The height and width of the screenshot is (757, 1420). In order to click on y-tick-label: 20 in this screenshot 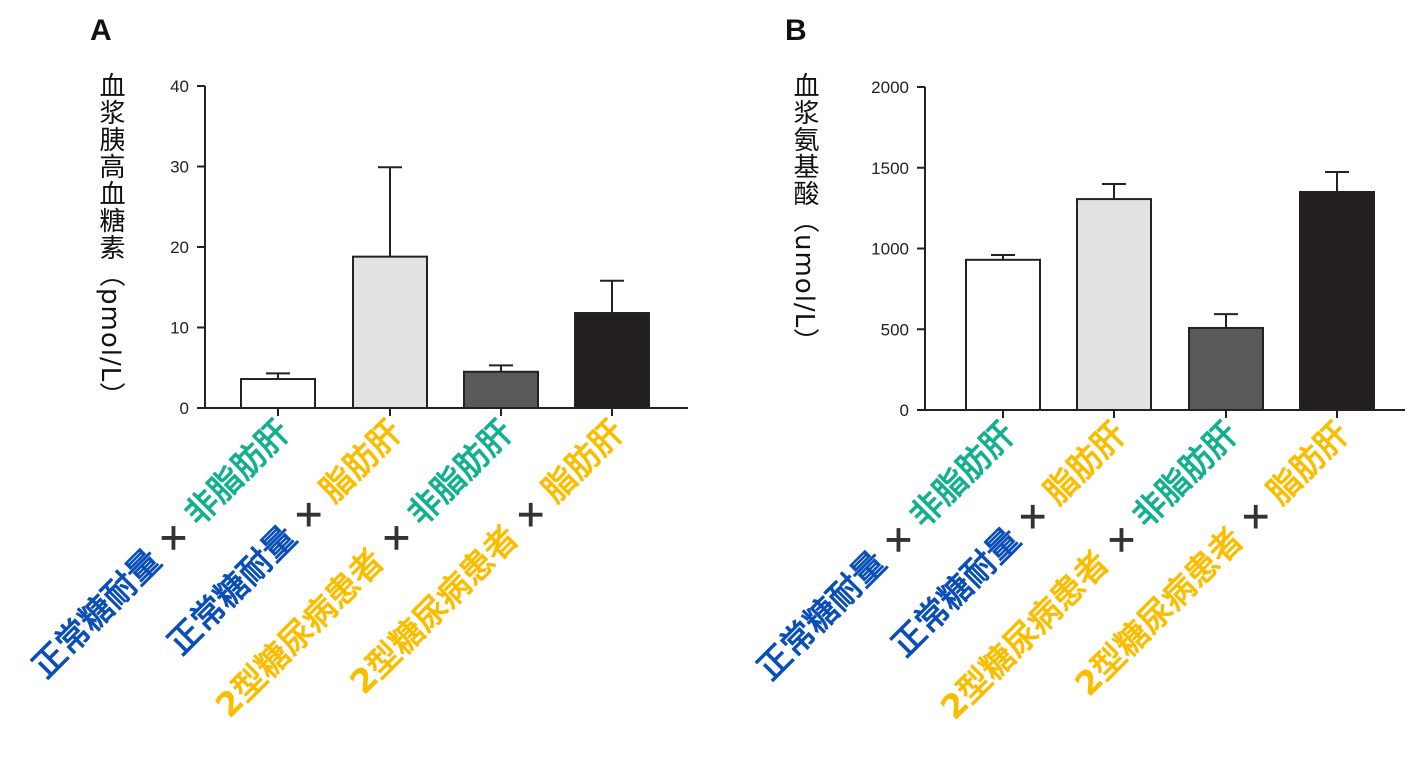, I will do `click(179, 247)`.